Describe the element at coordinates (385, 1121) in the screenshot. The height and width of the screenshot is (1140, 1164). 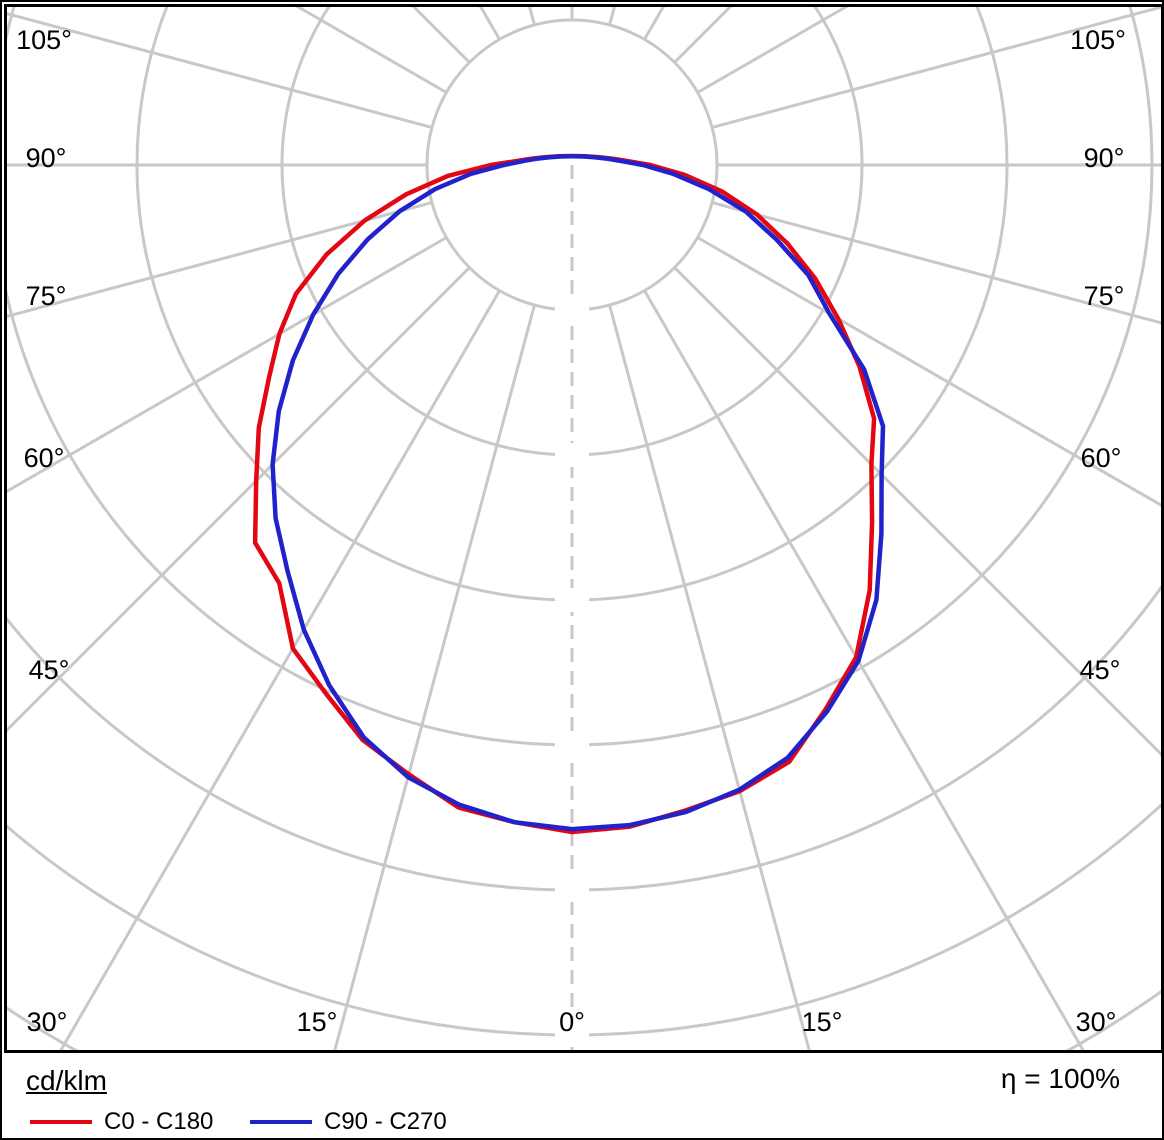
I see `legend-label-c90-c270: C90 - C270` at that location.